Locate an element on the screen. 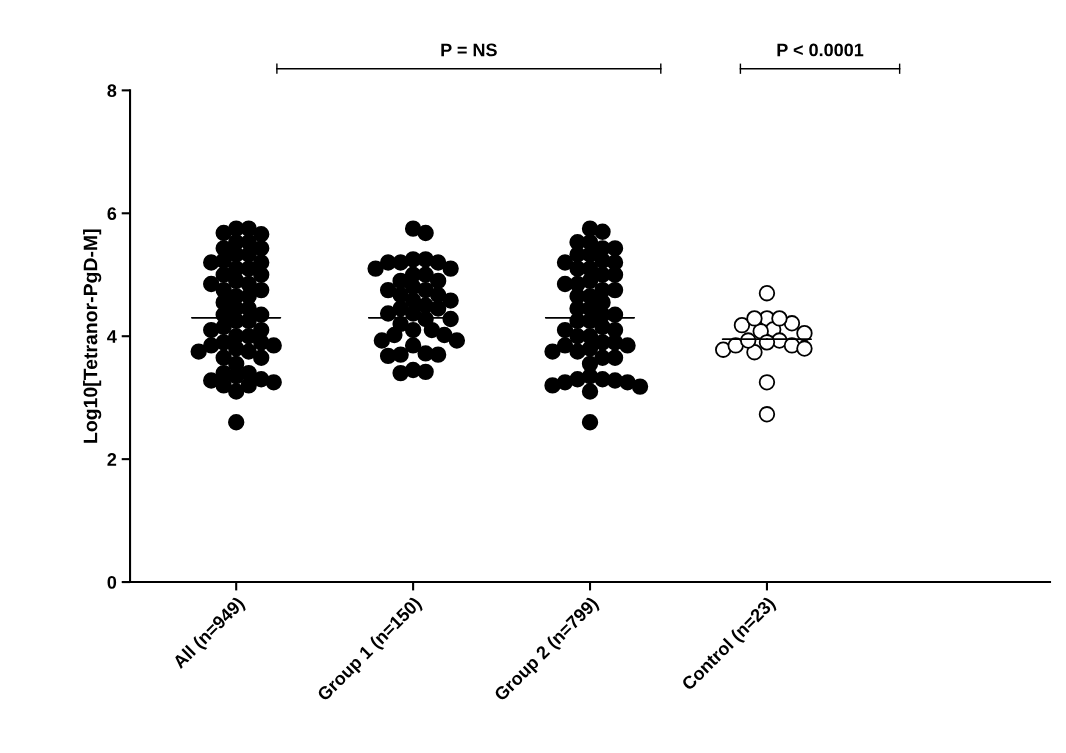 This screenshot has height=753, width=1066. y-axis-title: Log10[Tetranor-PgD-M] is located at coordinates (92, 336).